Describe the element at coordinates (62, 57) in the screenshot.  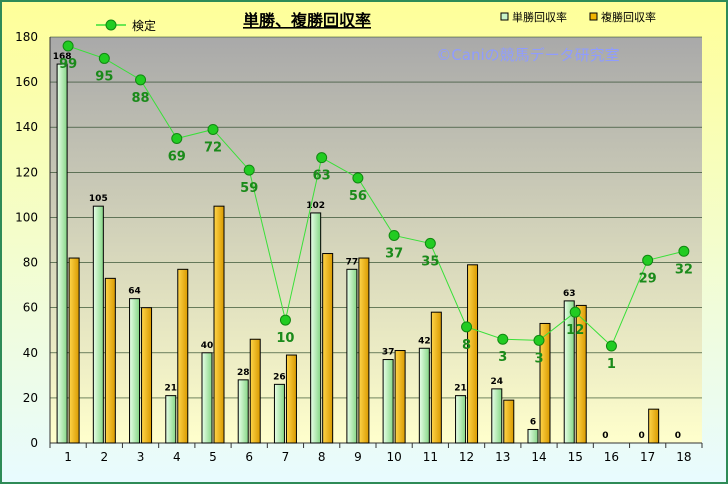
I see `tansho-value-label: 168` at that location.